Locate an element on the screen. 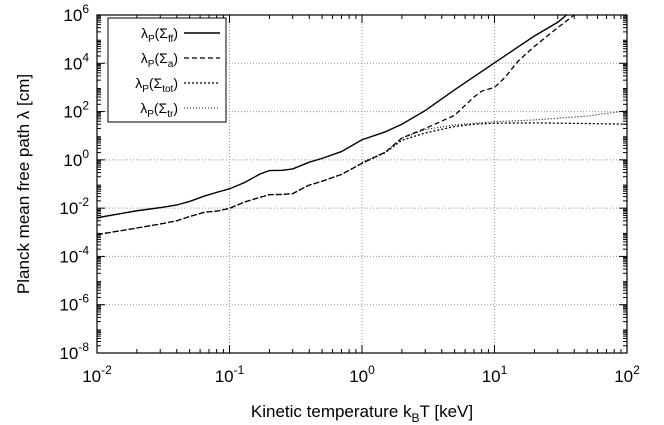 This screenshot has height=425, width=664. y-tick-label: 10⁻⁴ is located at coordinates (74, 254).